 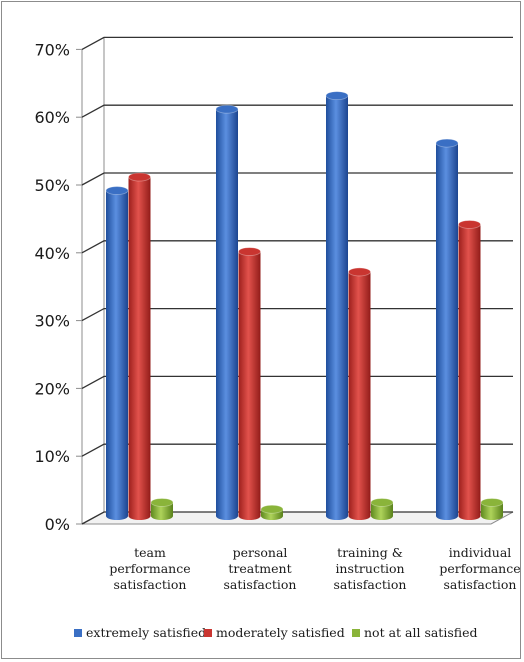 I want to click on y-tick-label: 40%, so click(x=52, y=253).